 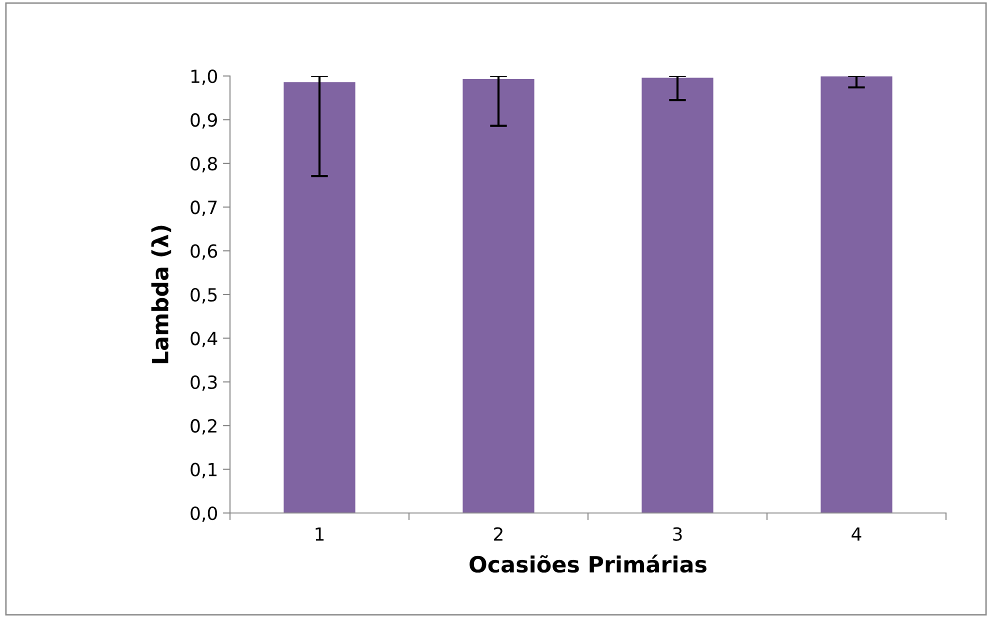 I want to click on y-tick-label: 0,7, so click(x=203, y=208).